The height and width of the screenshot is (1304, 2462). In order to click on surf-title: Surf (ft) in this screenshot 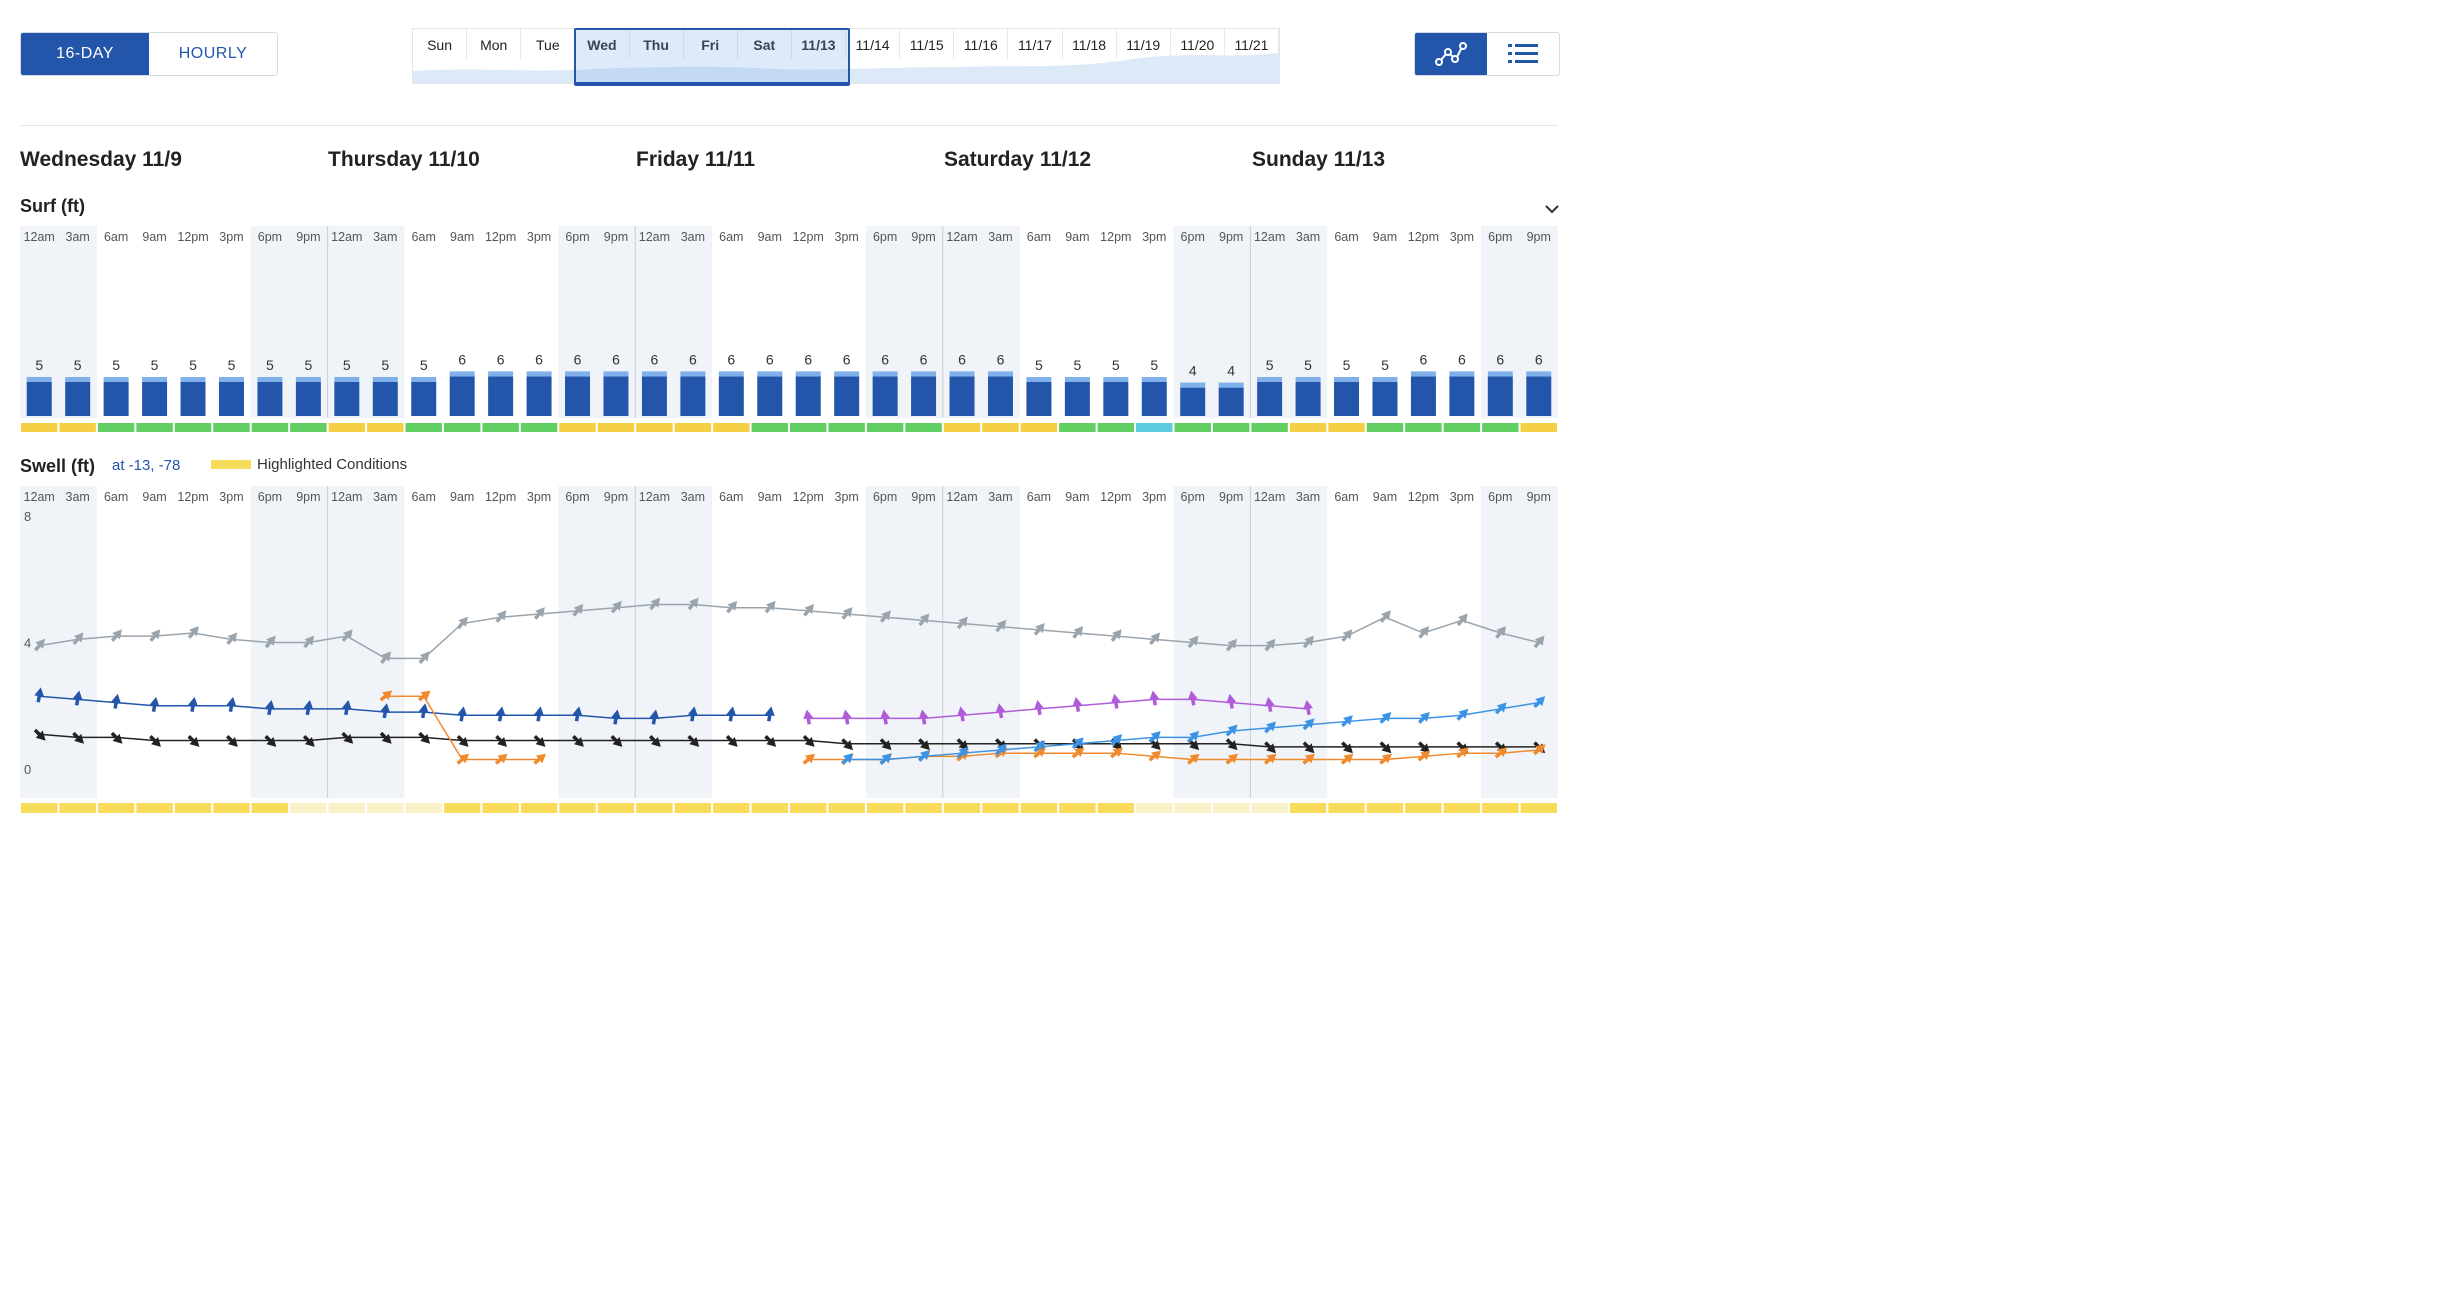, I will do `click(52, 206)`.